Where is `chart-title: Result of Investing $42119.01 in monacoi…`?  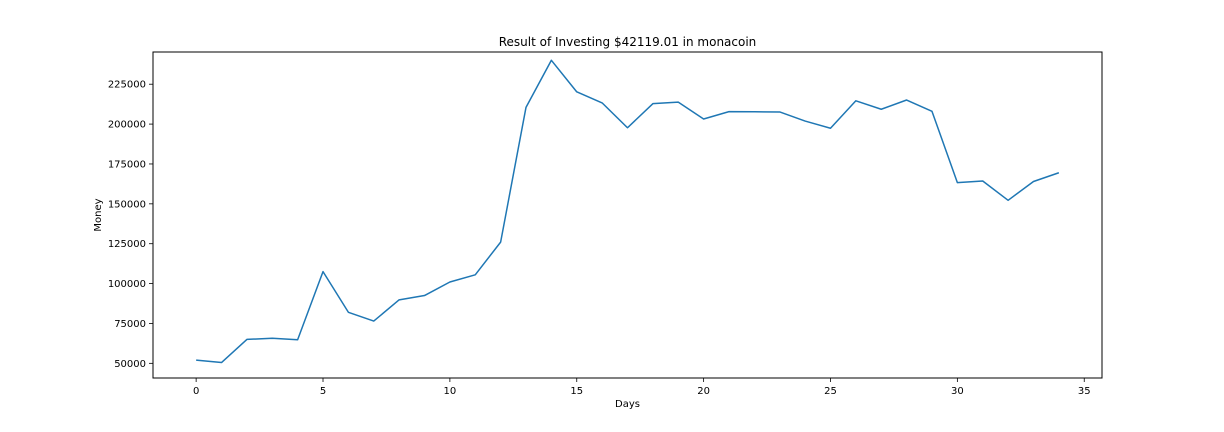
chart-title: Result of Investing $42119.01 in monacoi… is located at coordinates (628, 42).